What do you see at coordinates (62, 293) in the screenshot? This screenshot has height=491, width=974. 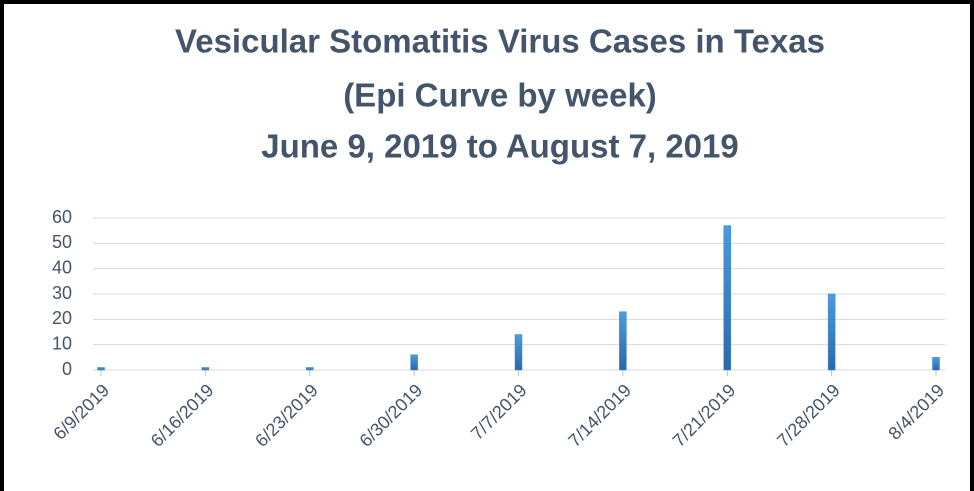 I see `y-tick-label: 30` at bounding box center [62, 293].